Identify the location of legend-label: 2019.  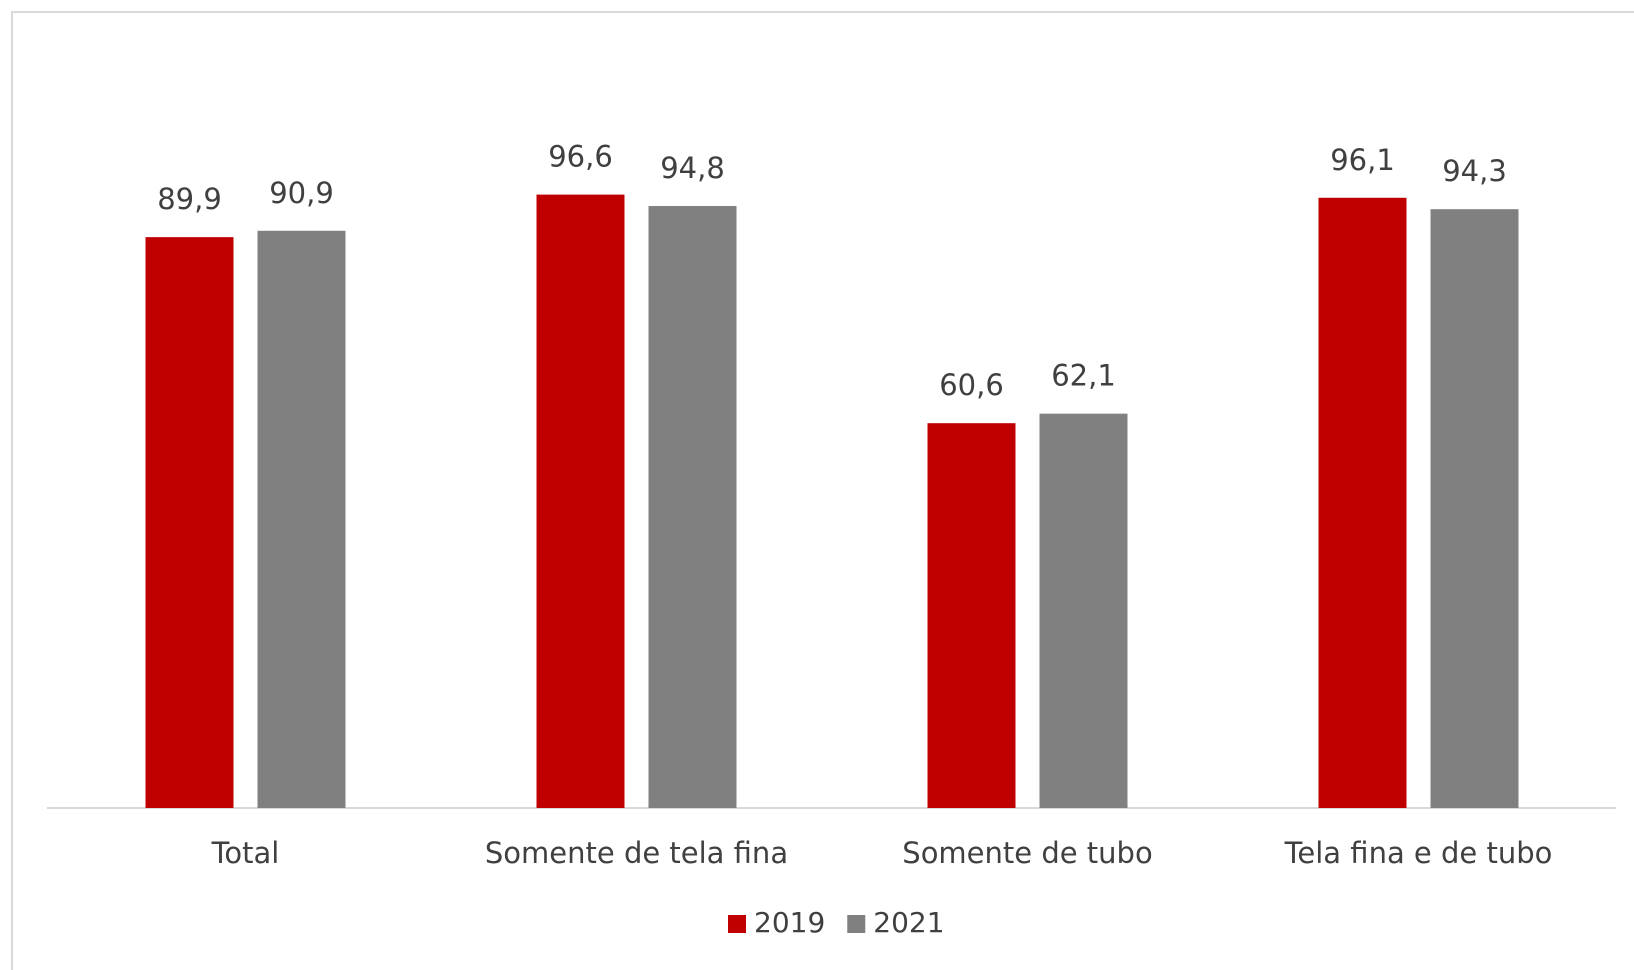
(789, 922).